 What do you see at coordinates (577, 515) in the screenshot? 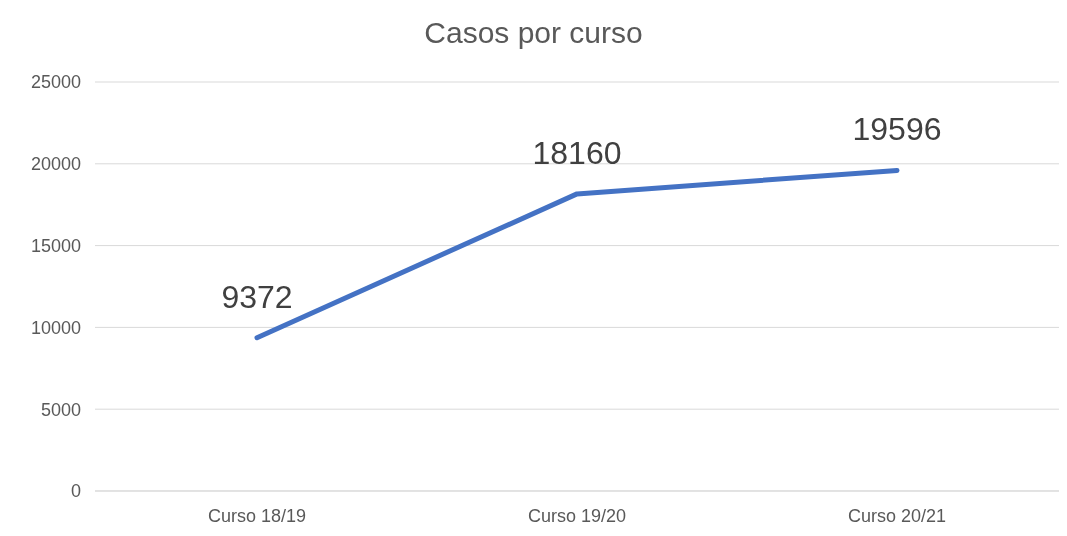
I see `x-tick-label: Curso 19/20` at bounding box center [577, 515].